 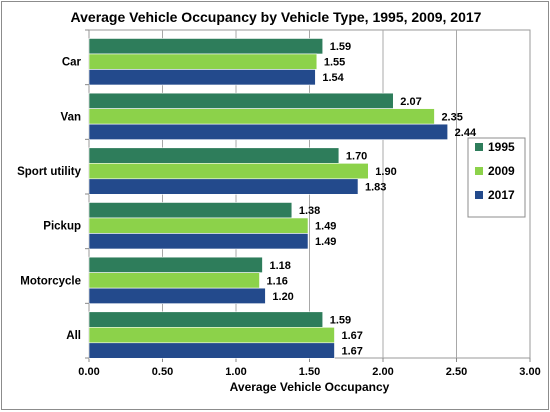 What do you see at coordinates (279, 266) in the screenshot?
I see `data-label: 1.18` at bounding box center [279, 266].